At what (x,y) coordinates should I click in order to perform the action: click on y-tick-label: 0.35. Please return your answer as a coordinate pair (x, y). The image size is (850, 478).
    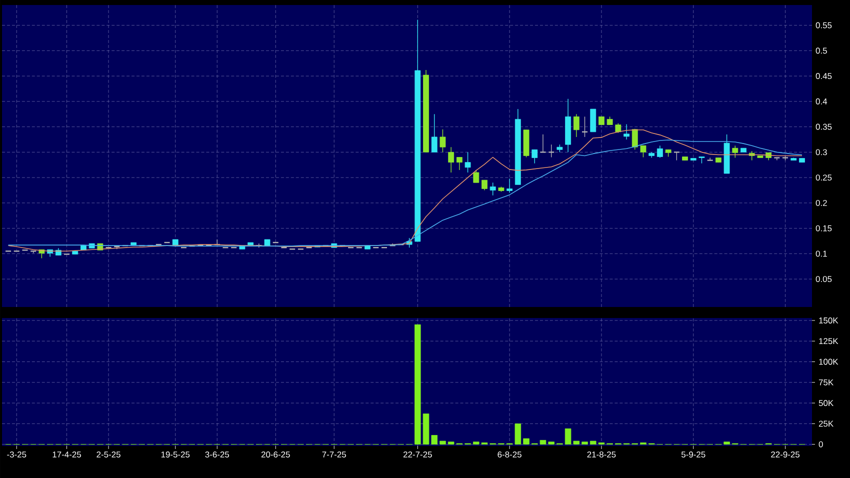
    Looking at the image, I should click on (824, 127).